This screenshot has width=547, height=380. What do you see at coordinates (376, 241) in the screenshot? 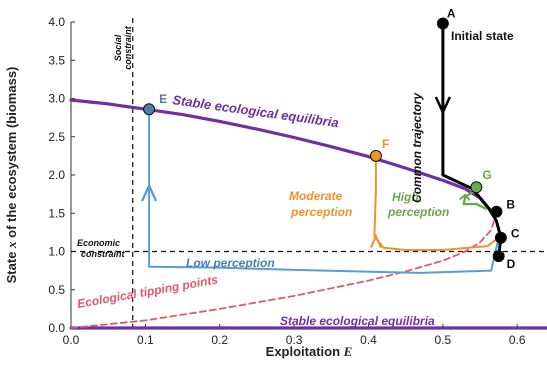
I see `moderate-perception-arrow` at bounding box center [376, 241].